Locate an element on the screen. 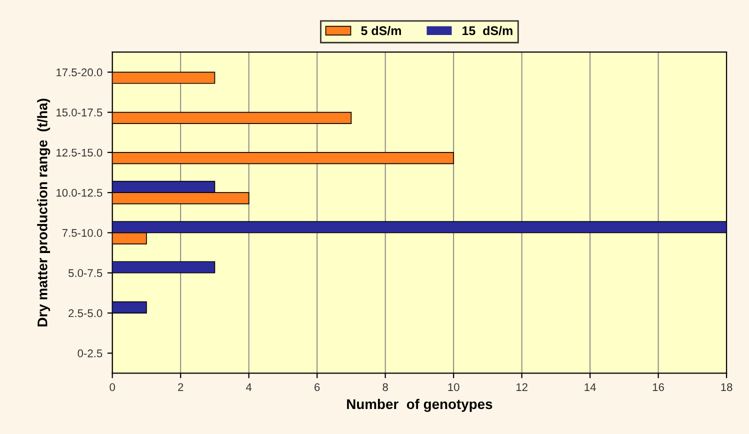 Image resolution: width=749 pixels, height=434 pixels. x-tick-label: 8 is located at coordinates (385, 387).